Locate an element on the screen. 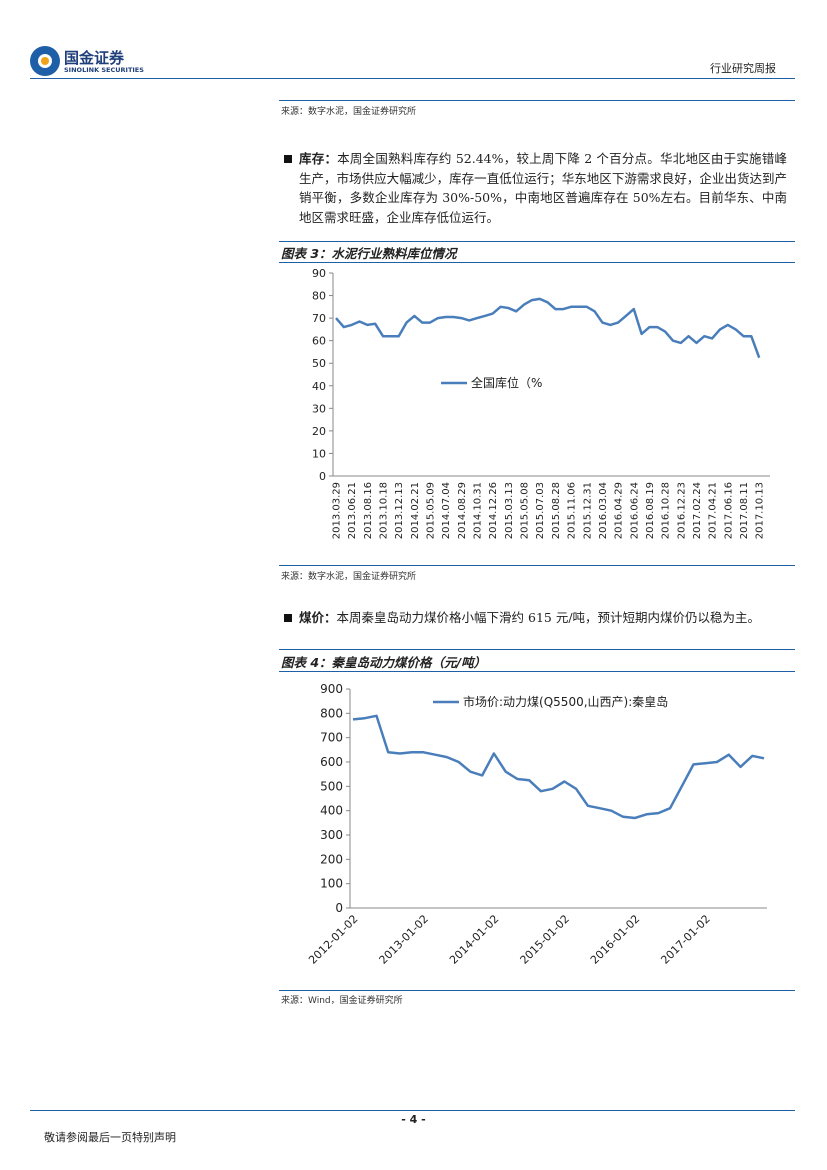  paragraph: 煤价：本周秦皇岛动力煤价格小幅下滑约 615 元/吨，预计短期内煤价仍以稳为主。 is located at coordinates (543, 618).